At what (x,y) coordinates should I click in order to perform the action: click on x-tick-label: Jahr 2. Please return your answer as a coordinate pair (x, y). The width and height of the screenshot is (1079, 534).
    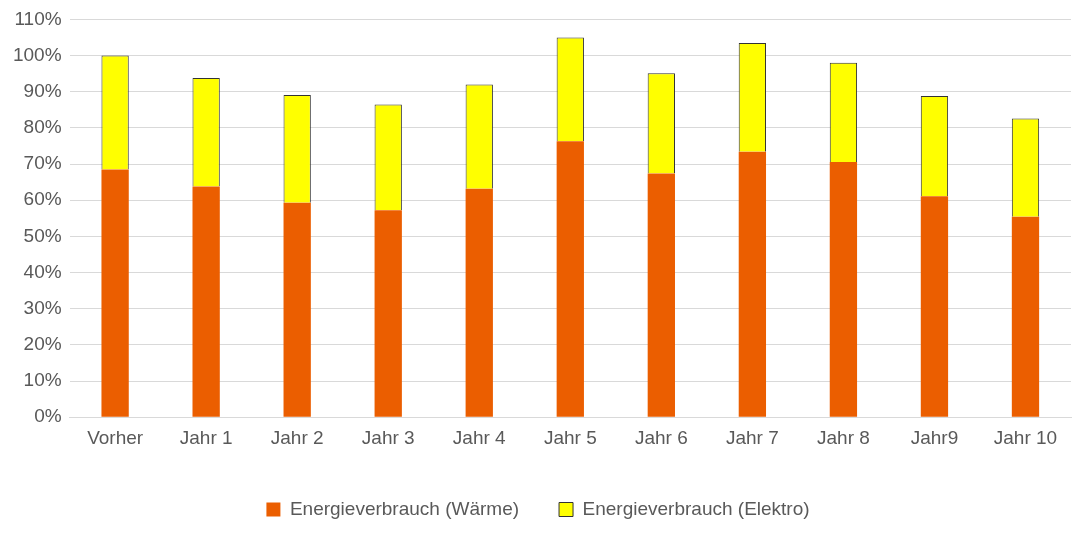
    Looking at the image, I should click on (297, 437).